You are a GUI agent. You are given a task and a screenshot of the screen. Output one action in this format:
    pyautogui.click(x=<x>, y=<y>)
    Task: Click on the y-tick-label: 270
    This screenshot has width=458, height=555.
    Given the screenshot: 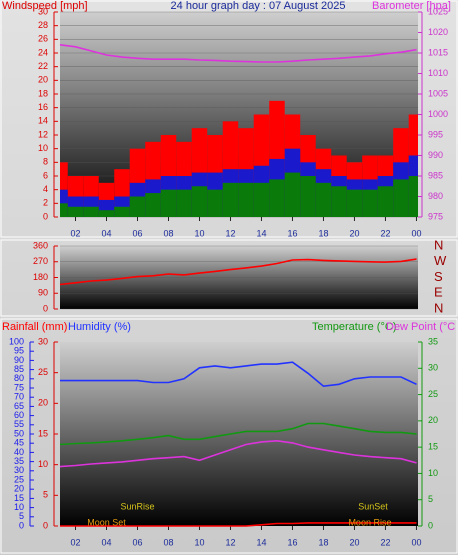 What is the action you would take?
    pyautogui.click(x=40, y=261)
    